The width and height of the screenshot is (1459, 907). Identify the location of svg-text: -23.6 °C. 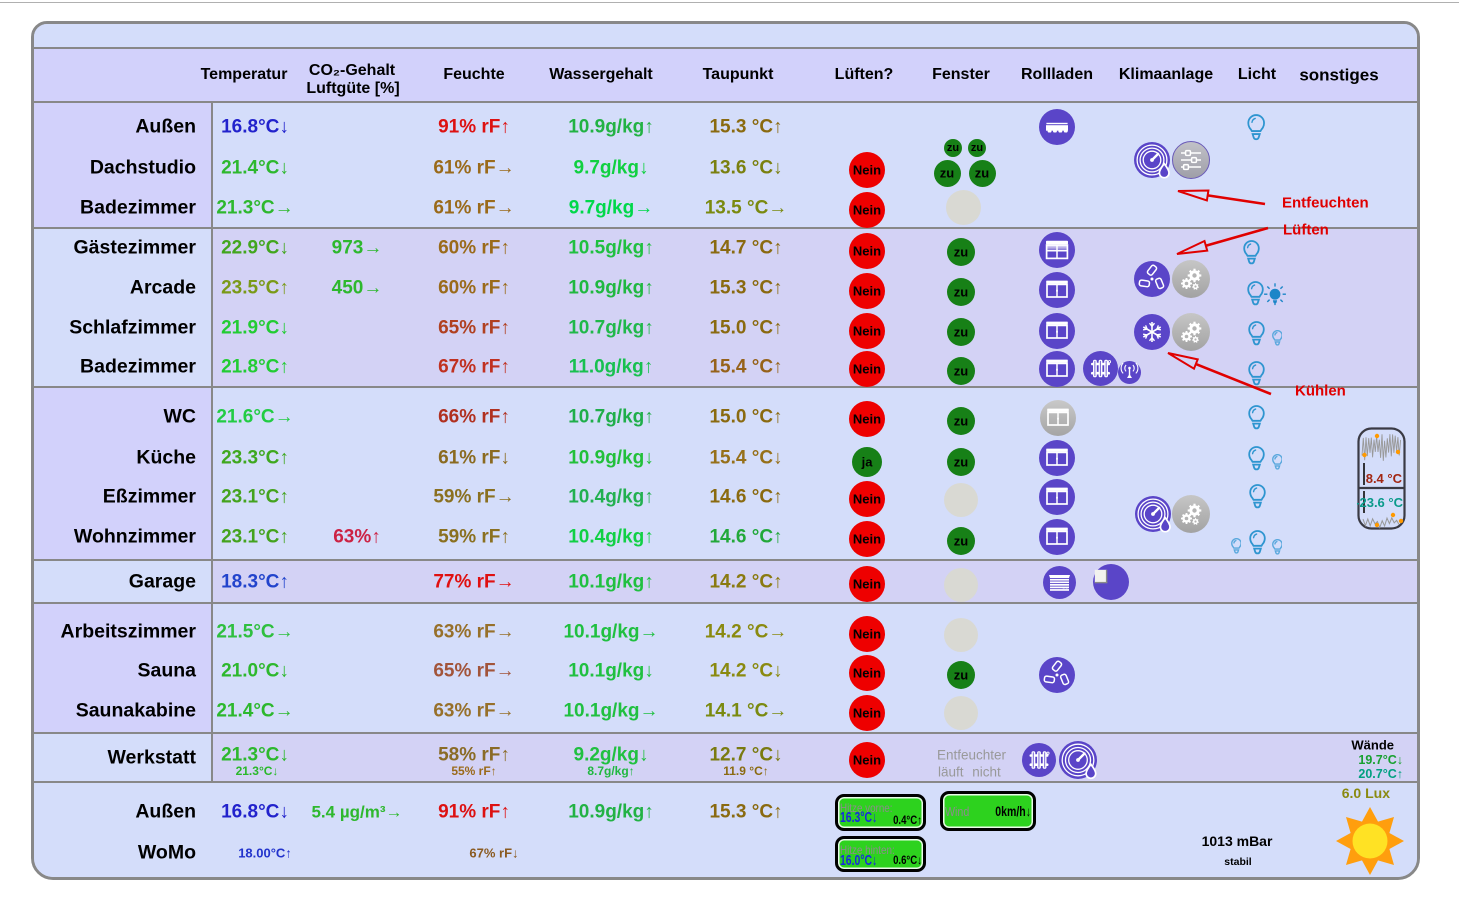
(1380, 502).